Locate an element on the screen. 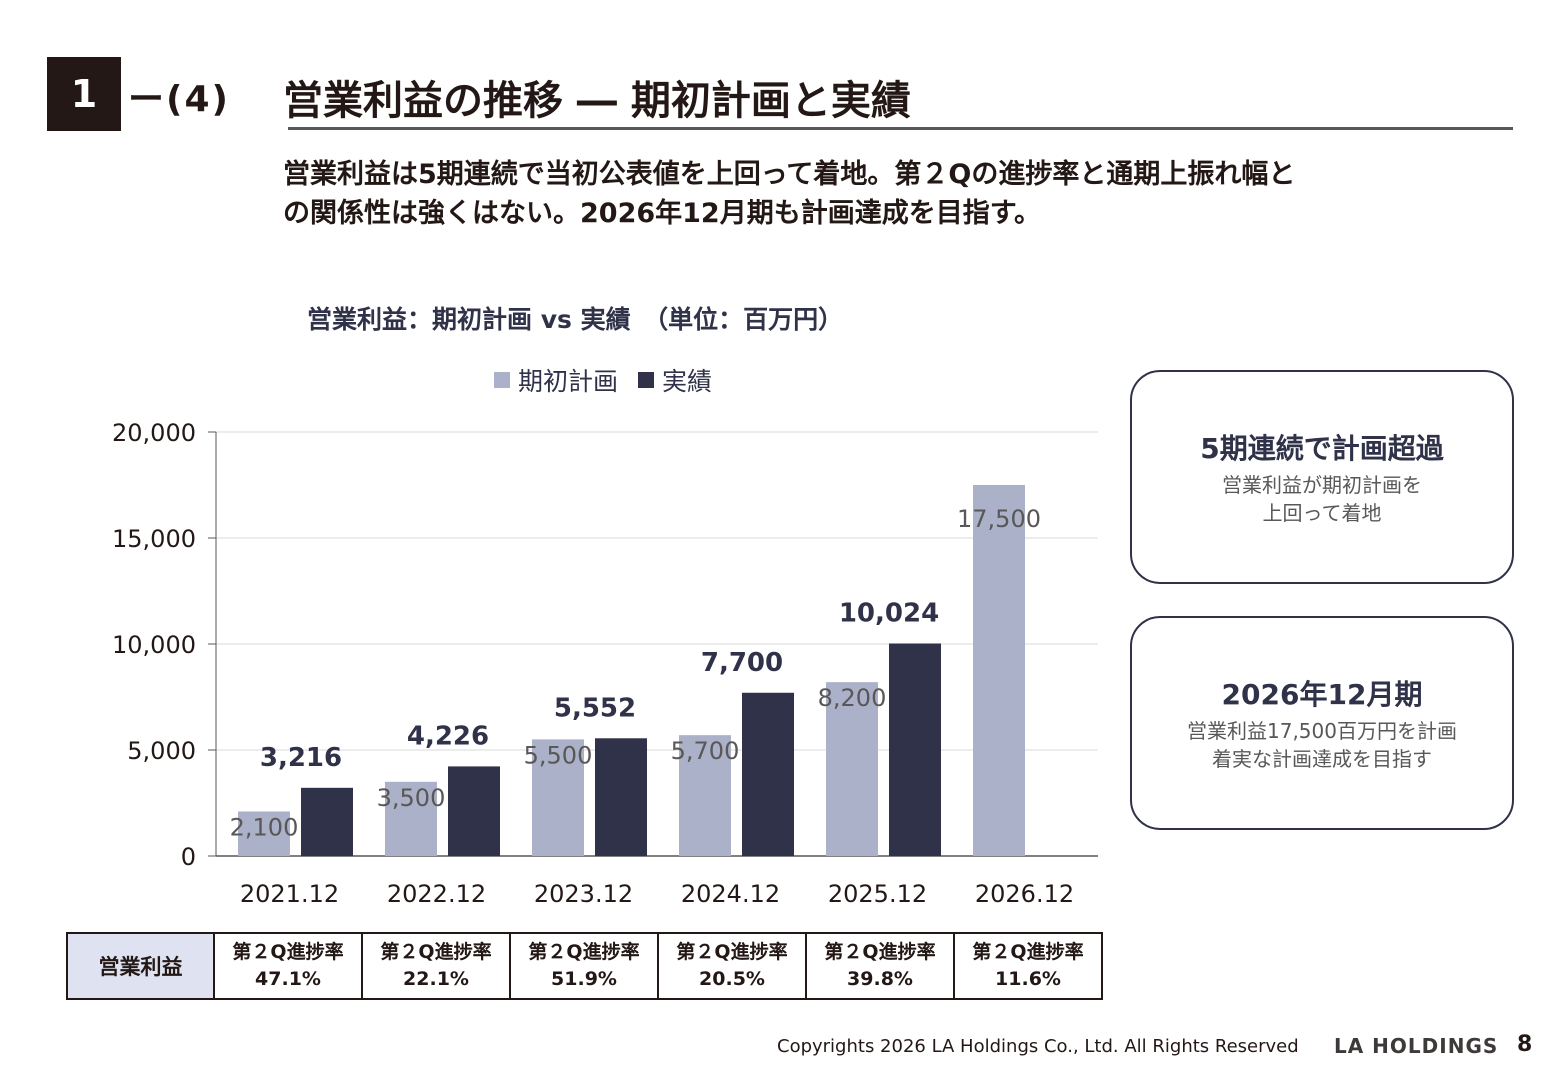 Image resolution: width=1560 pixels, height=1080 pixels. callout-1-heading: 5期連続で計画超過 is located at coordinates (1322, 448).